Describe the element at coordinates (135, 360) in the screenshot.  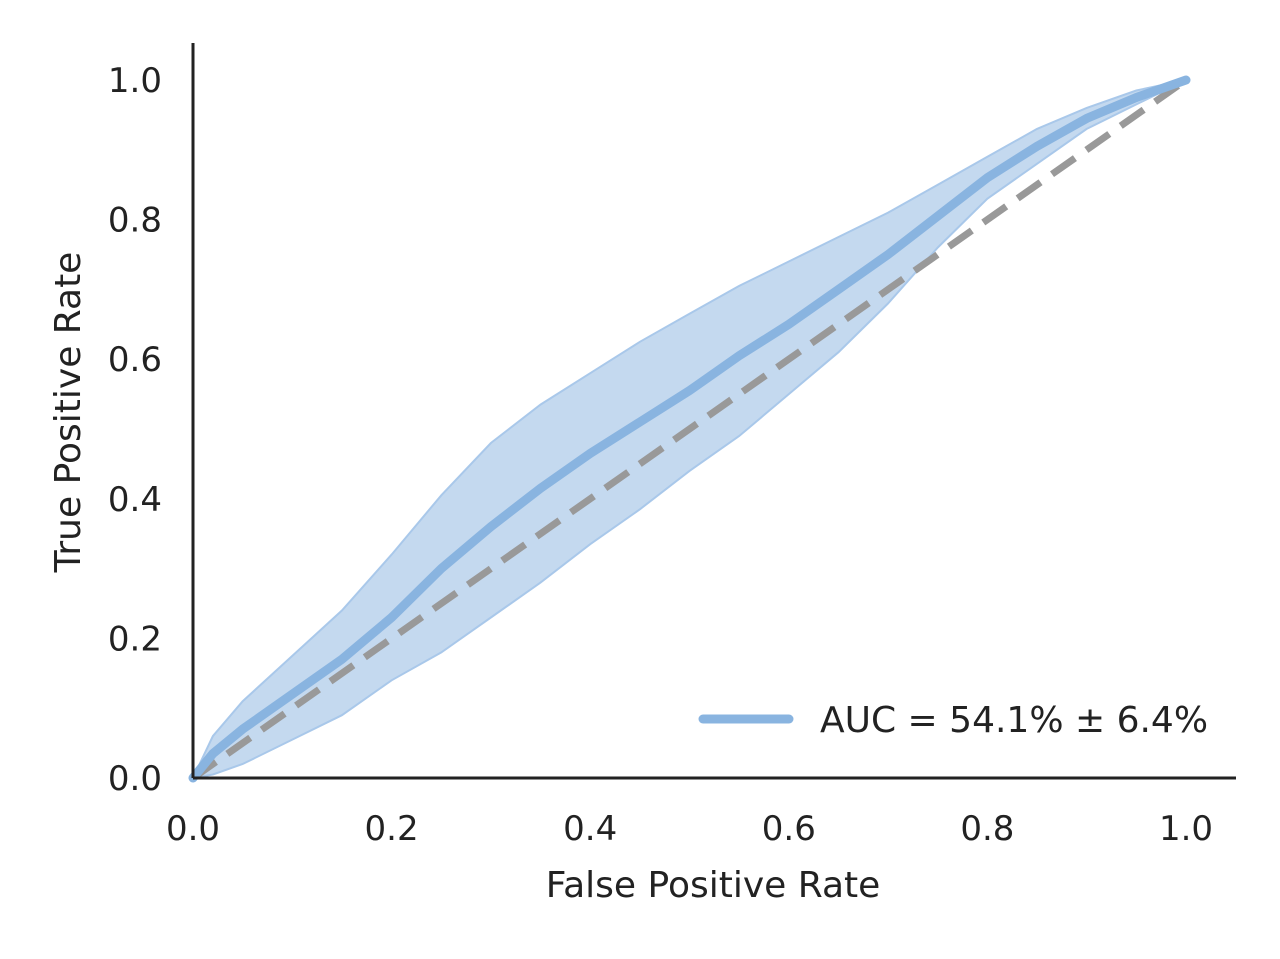
I see `y-tick-label: 0.6` at that location.